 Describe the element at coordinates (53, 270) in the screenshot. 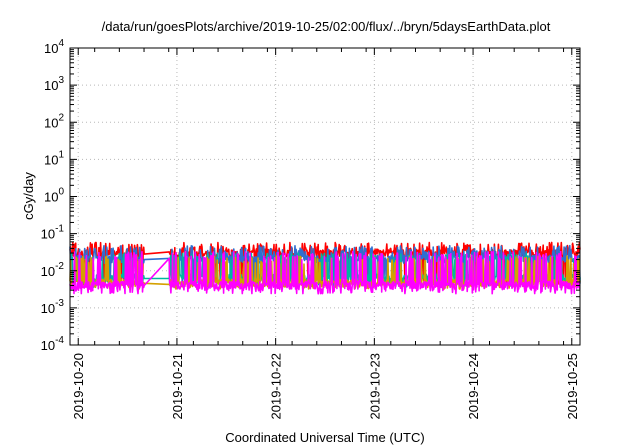

I see `y-tick-label: 10⁻²` at that location.